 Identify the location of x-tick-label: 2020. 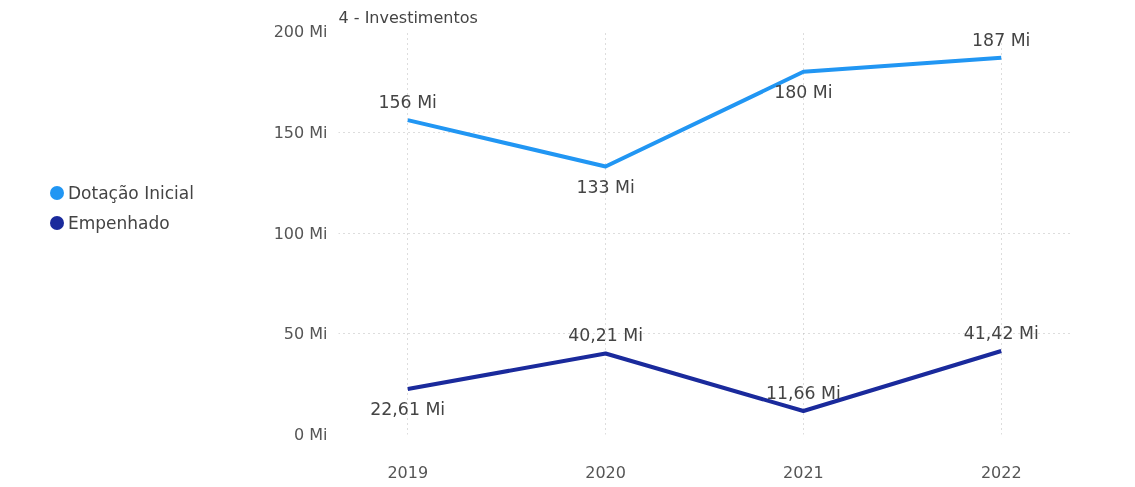
(605, 472).